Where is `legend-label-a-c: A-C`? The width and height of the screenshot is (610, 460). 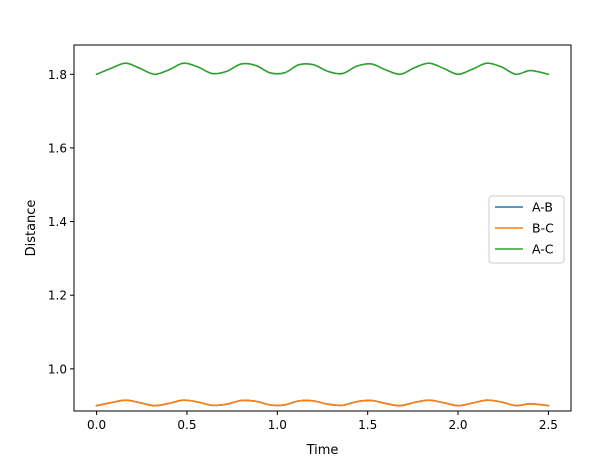 legend-label-a-c: A-C is located at coordinates (543, 249).